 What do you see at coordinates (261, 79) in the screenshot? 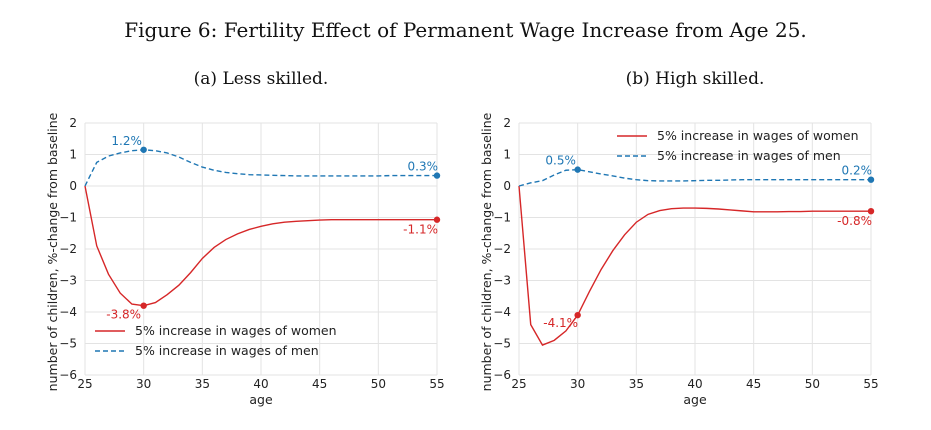
I see `panel-a-subtitle: (a) Less skilled.` at bounding box center [261, 79].